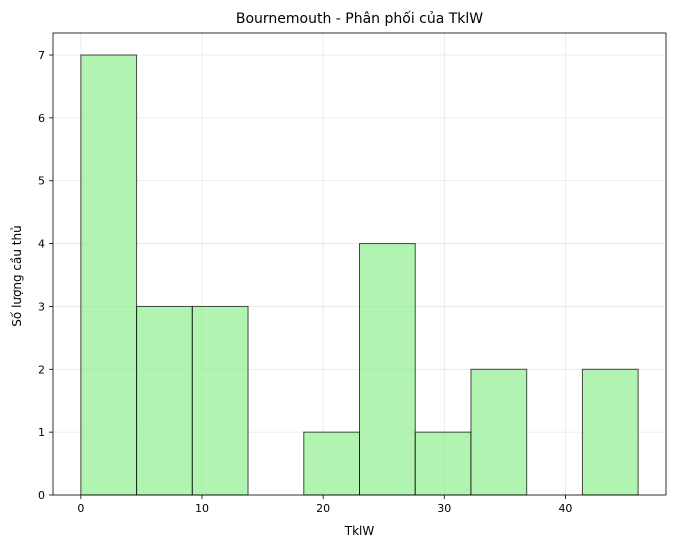 The width and height of the screenshot is (679, 549). Describe the element at coordinates (359, 531) in the screenshot. I see `x-axis-label: TklW` at that location.